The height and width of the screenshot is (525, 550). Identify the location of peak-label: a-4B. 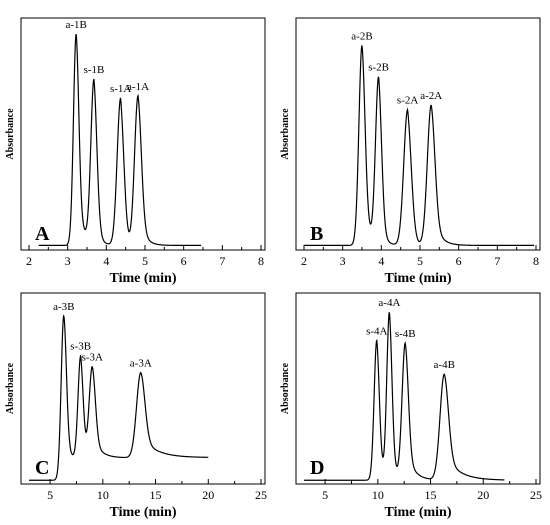
(444, 365).